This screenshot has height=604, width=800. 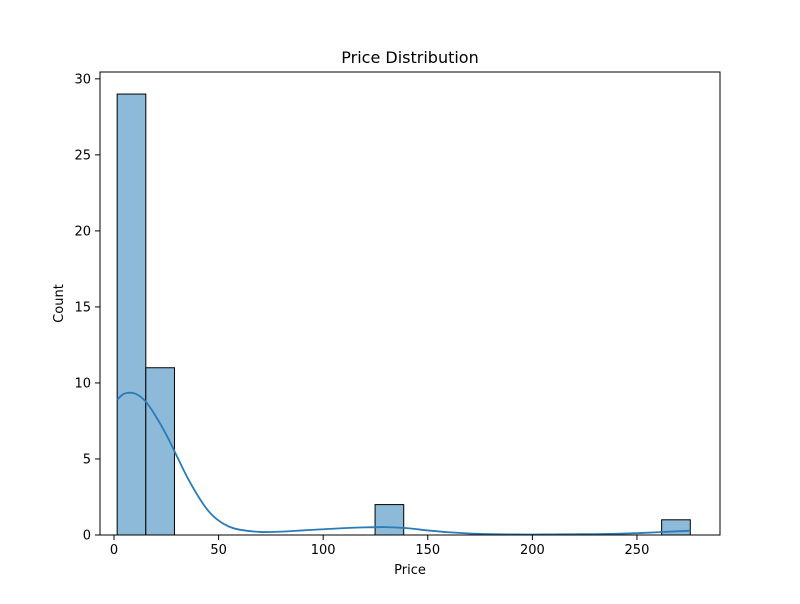 I want to click on y-tick-label: 30, so click(x=82, y=79).